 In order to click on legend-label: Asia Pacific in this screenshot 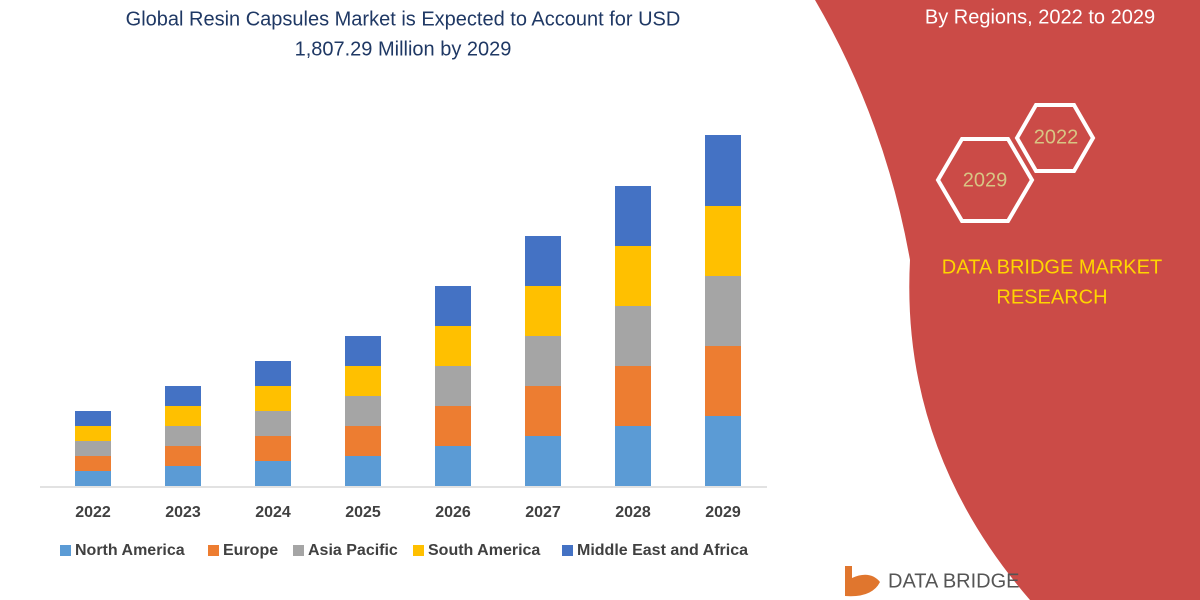, I will do `click(353, 550)`.